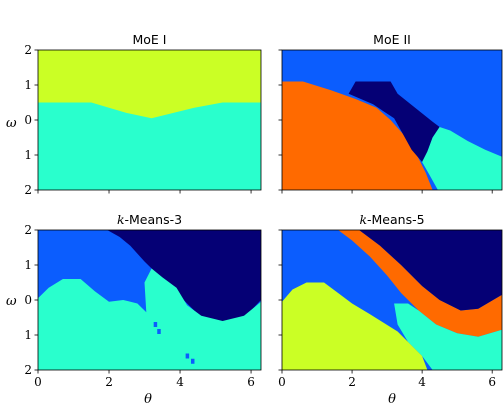 The width and height of the screenshot is (504, 406). What do you see at coordinates (11, 301) in the screenshot?
I see `y-axis-label-bottom: ω` at bounding box center [11, 301].